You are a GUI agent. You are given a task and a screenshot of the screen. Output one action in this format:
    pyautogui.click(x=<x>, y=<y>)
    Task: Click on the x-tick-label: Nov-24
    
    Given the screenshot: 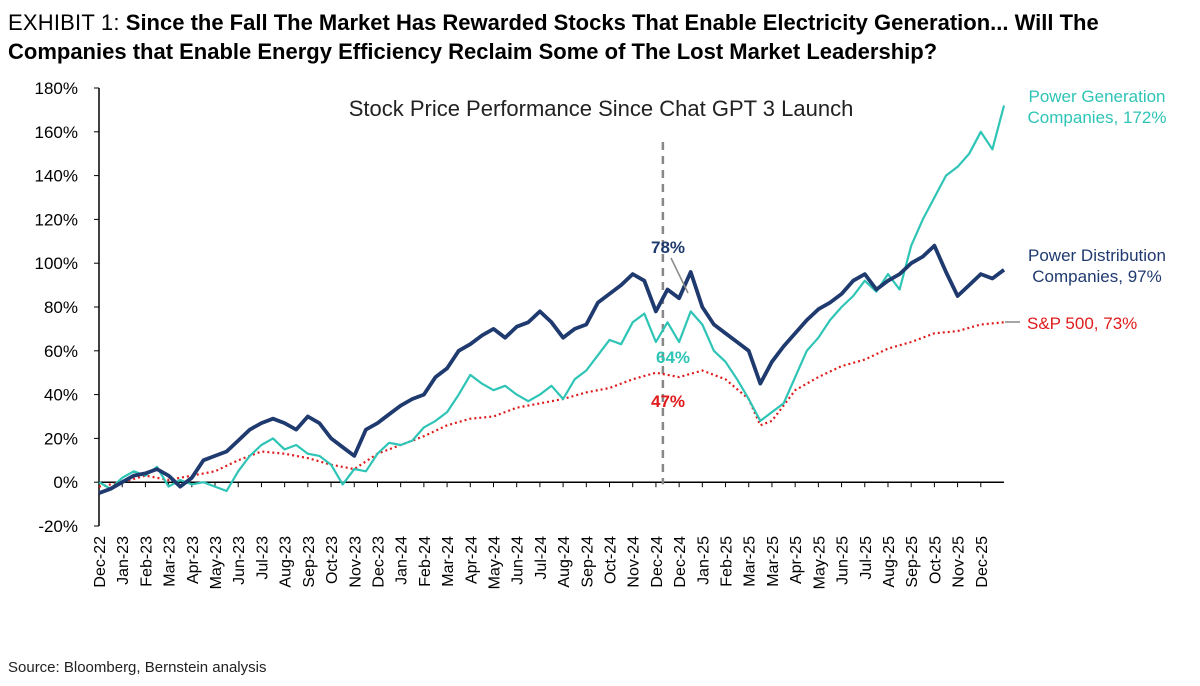 What is the action you would take?
    pyautogui.click(x=634, y=562)
    